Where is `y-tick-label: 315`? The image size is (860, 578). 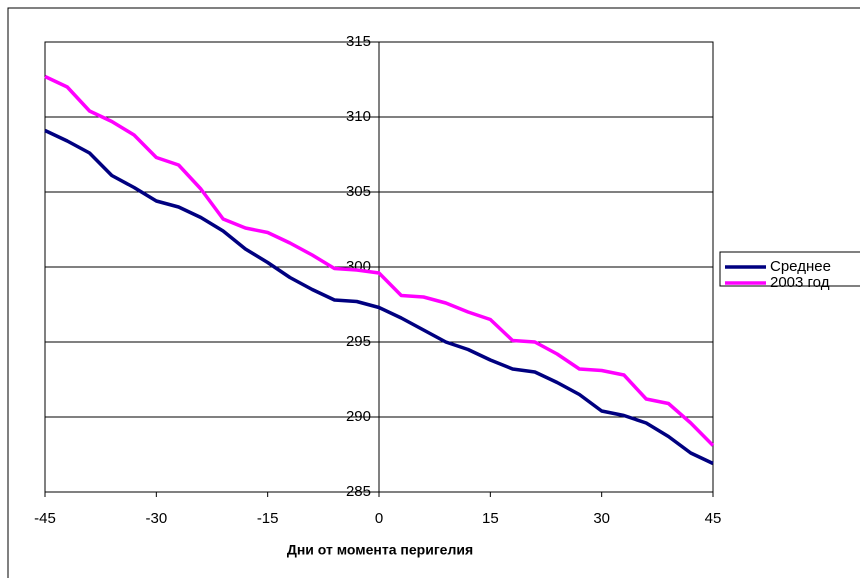 y-tick-label: 315 is located at coordinates (358, 41).